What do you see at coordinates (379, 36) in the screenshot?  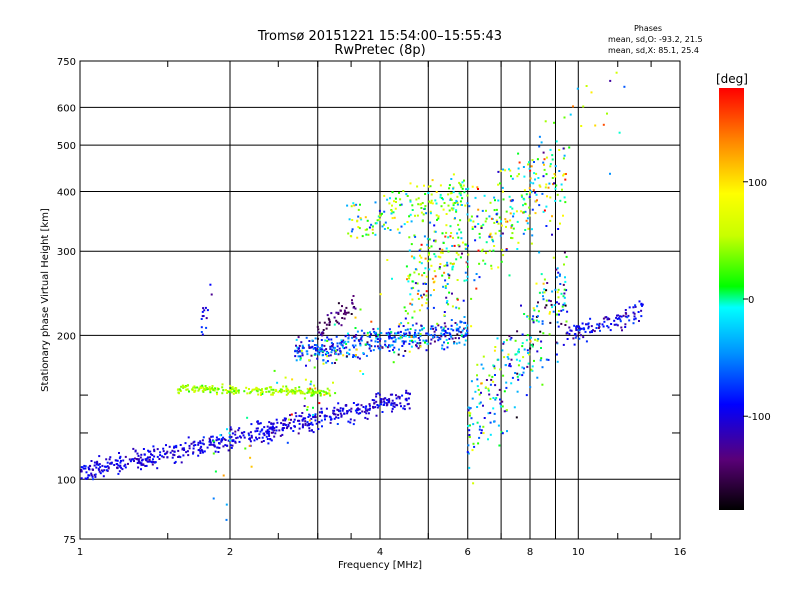 I see `chart-title: Tromsø 20151221 15:54:00–15:55:43` at bounding box center [379, 36].